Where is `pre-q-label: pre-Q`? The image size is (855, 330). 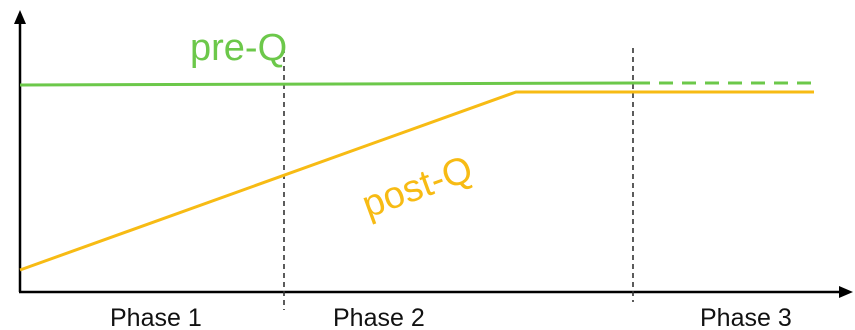
pre-q-label: pre-Q is located at coordinates (238, 48).